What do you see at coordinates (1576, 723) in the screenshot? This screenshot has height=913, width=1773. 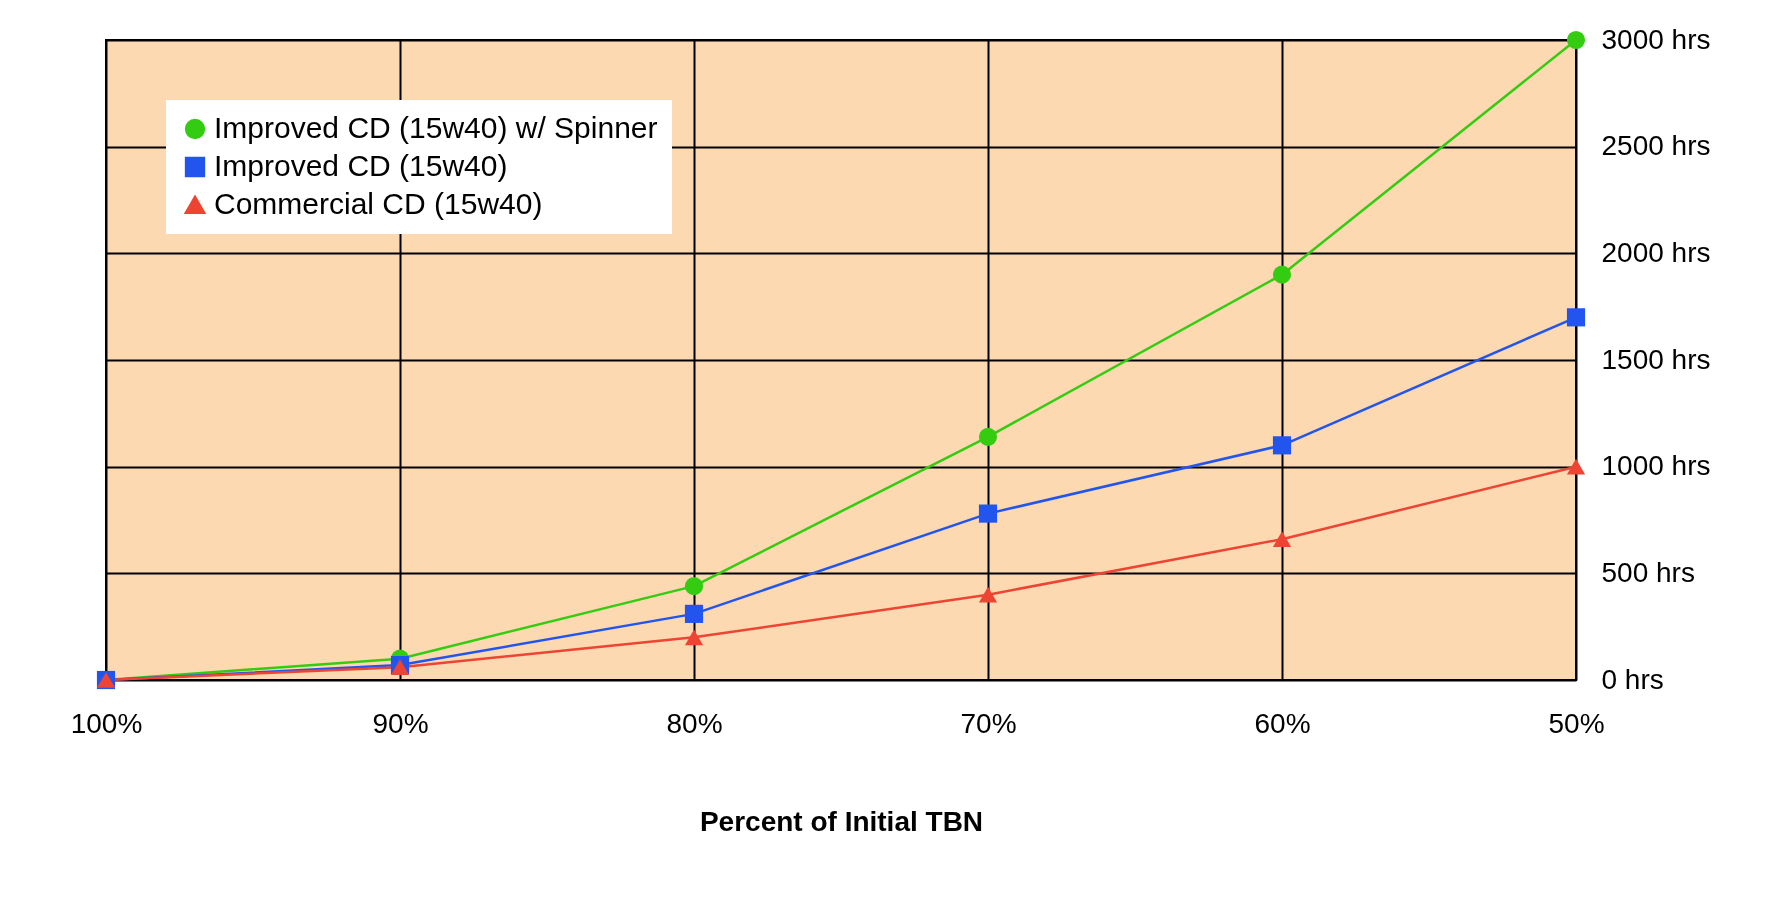 I see `x-tick-label: 50%` at bounding box center [1576, 723].